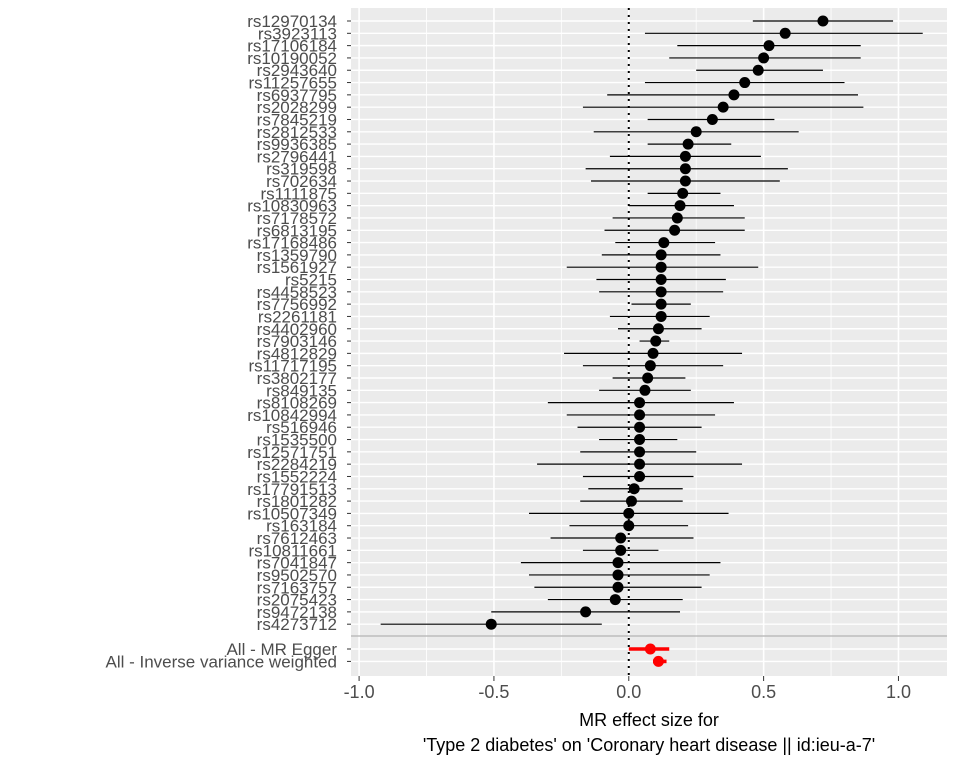  What do you see at coordinates (292, 243) in the screenshot?
I see `y-tick-label: rs17168486` at bounding box center [292, 243].